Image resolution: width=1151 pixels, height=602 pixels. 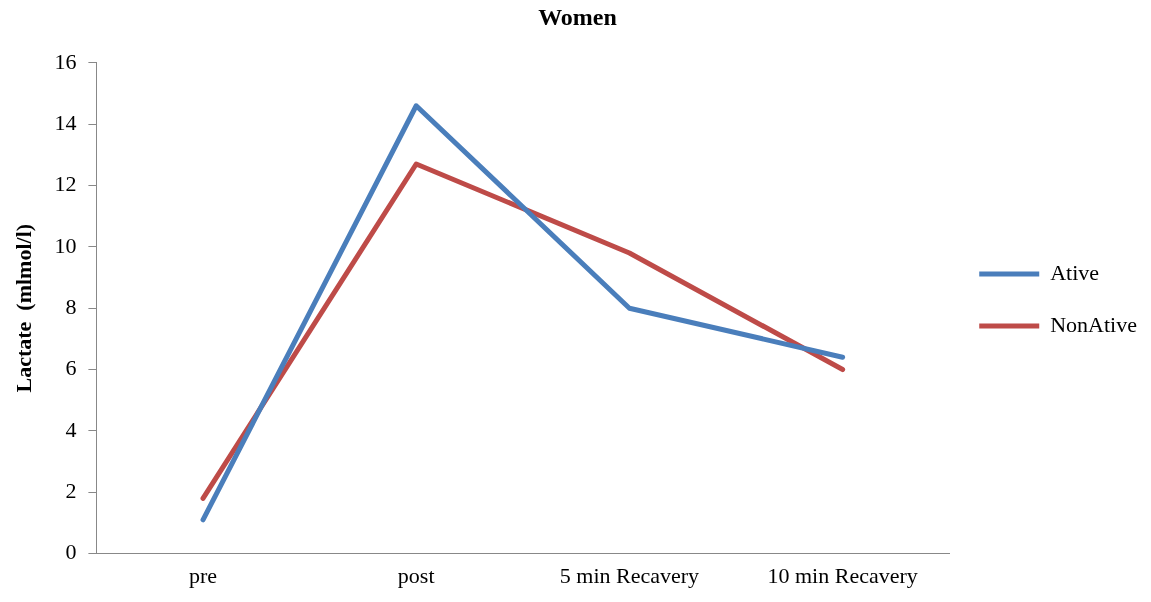 What do you see at coordinates (416, 575) in the screenshot?
I see `x-tick-label: post` at bounding box center [416, 575].